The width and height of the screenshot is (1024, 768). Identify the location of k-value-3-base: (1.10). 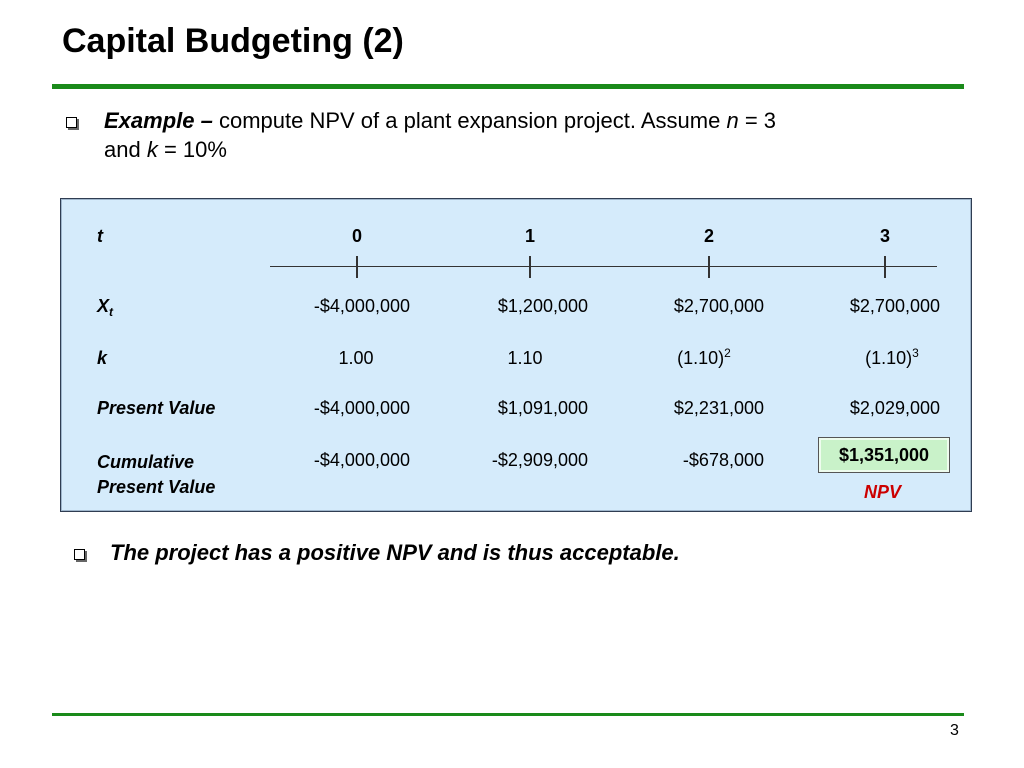
(889, 358).